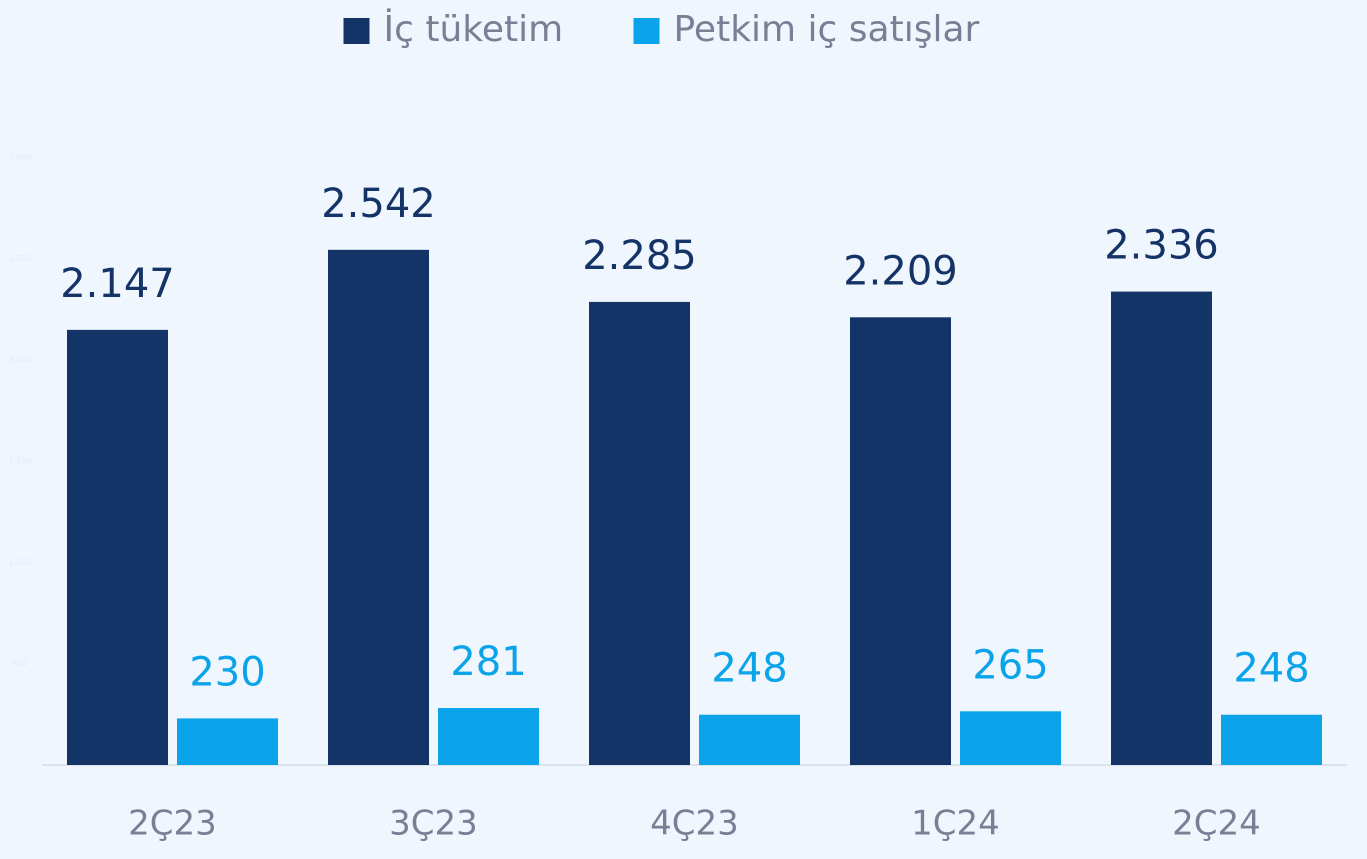 Image resolution: width=1367 pixels, height=859 pixels. What do you see at coordinates (20, 157) in the screenshot?
I see `y-tick-label: 3.000` at bounding box center [20, 157].